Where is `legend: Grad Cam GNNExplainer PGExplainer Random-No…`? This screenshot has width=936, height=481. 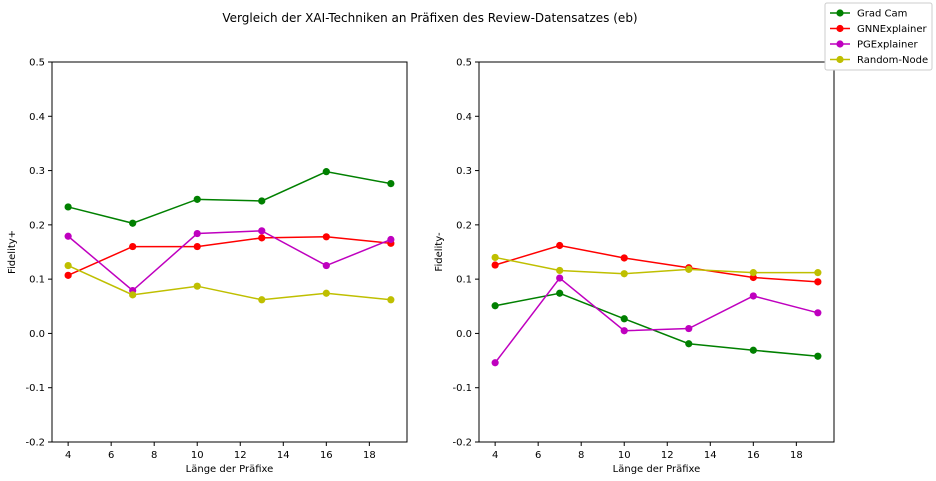 legend: Grad Cam GNNExplainer PGExplainer Random-No… is located at coordinates (878, 36).